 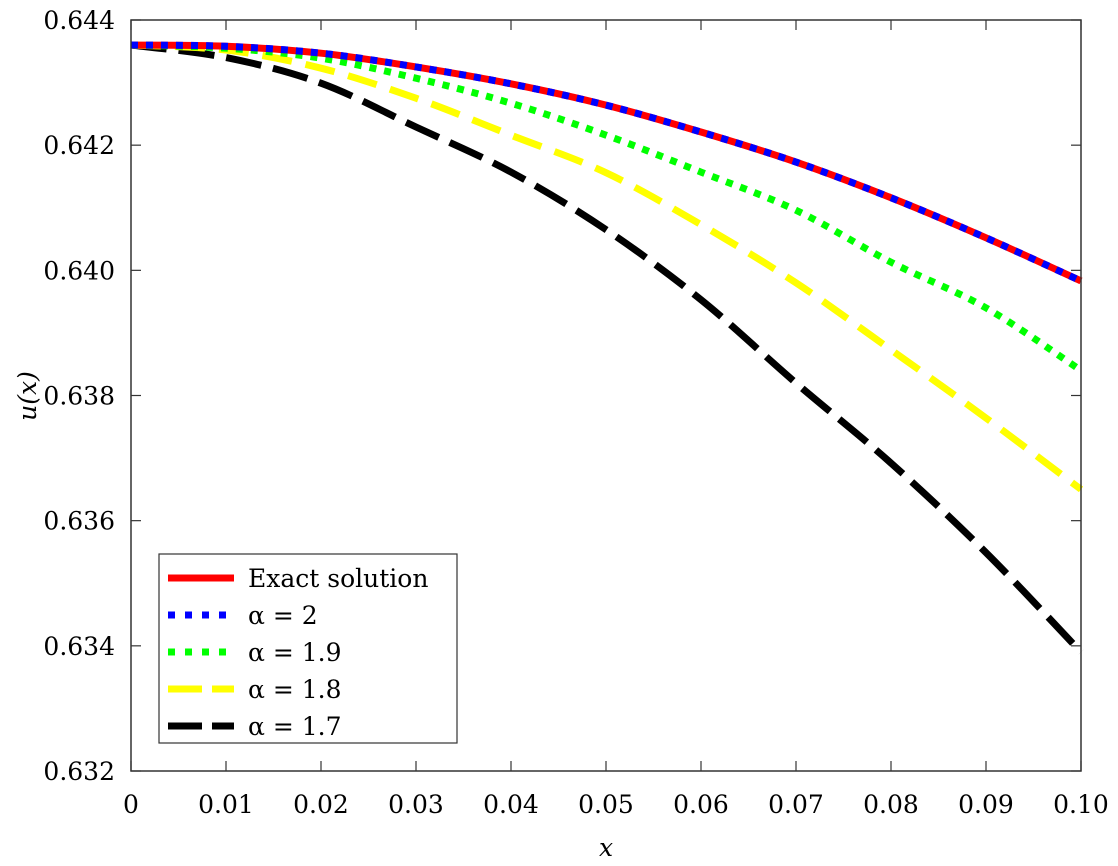 What do you see at coordinates (226, 804) in the screenshot?
I see `x-tick-label: 0.01` at bounding box center [226, 804].